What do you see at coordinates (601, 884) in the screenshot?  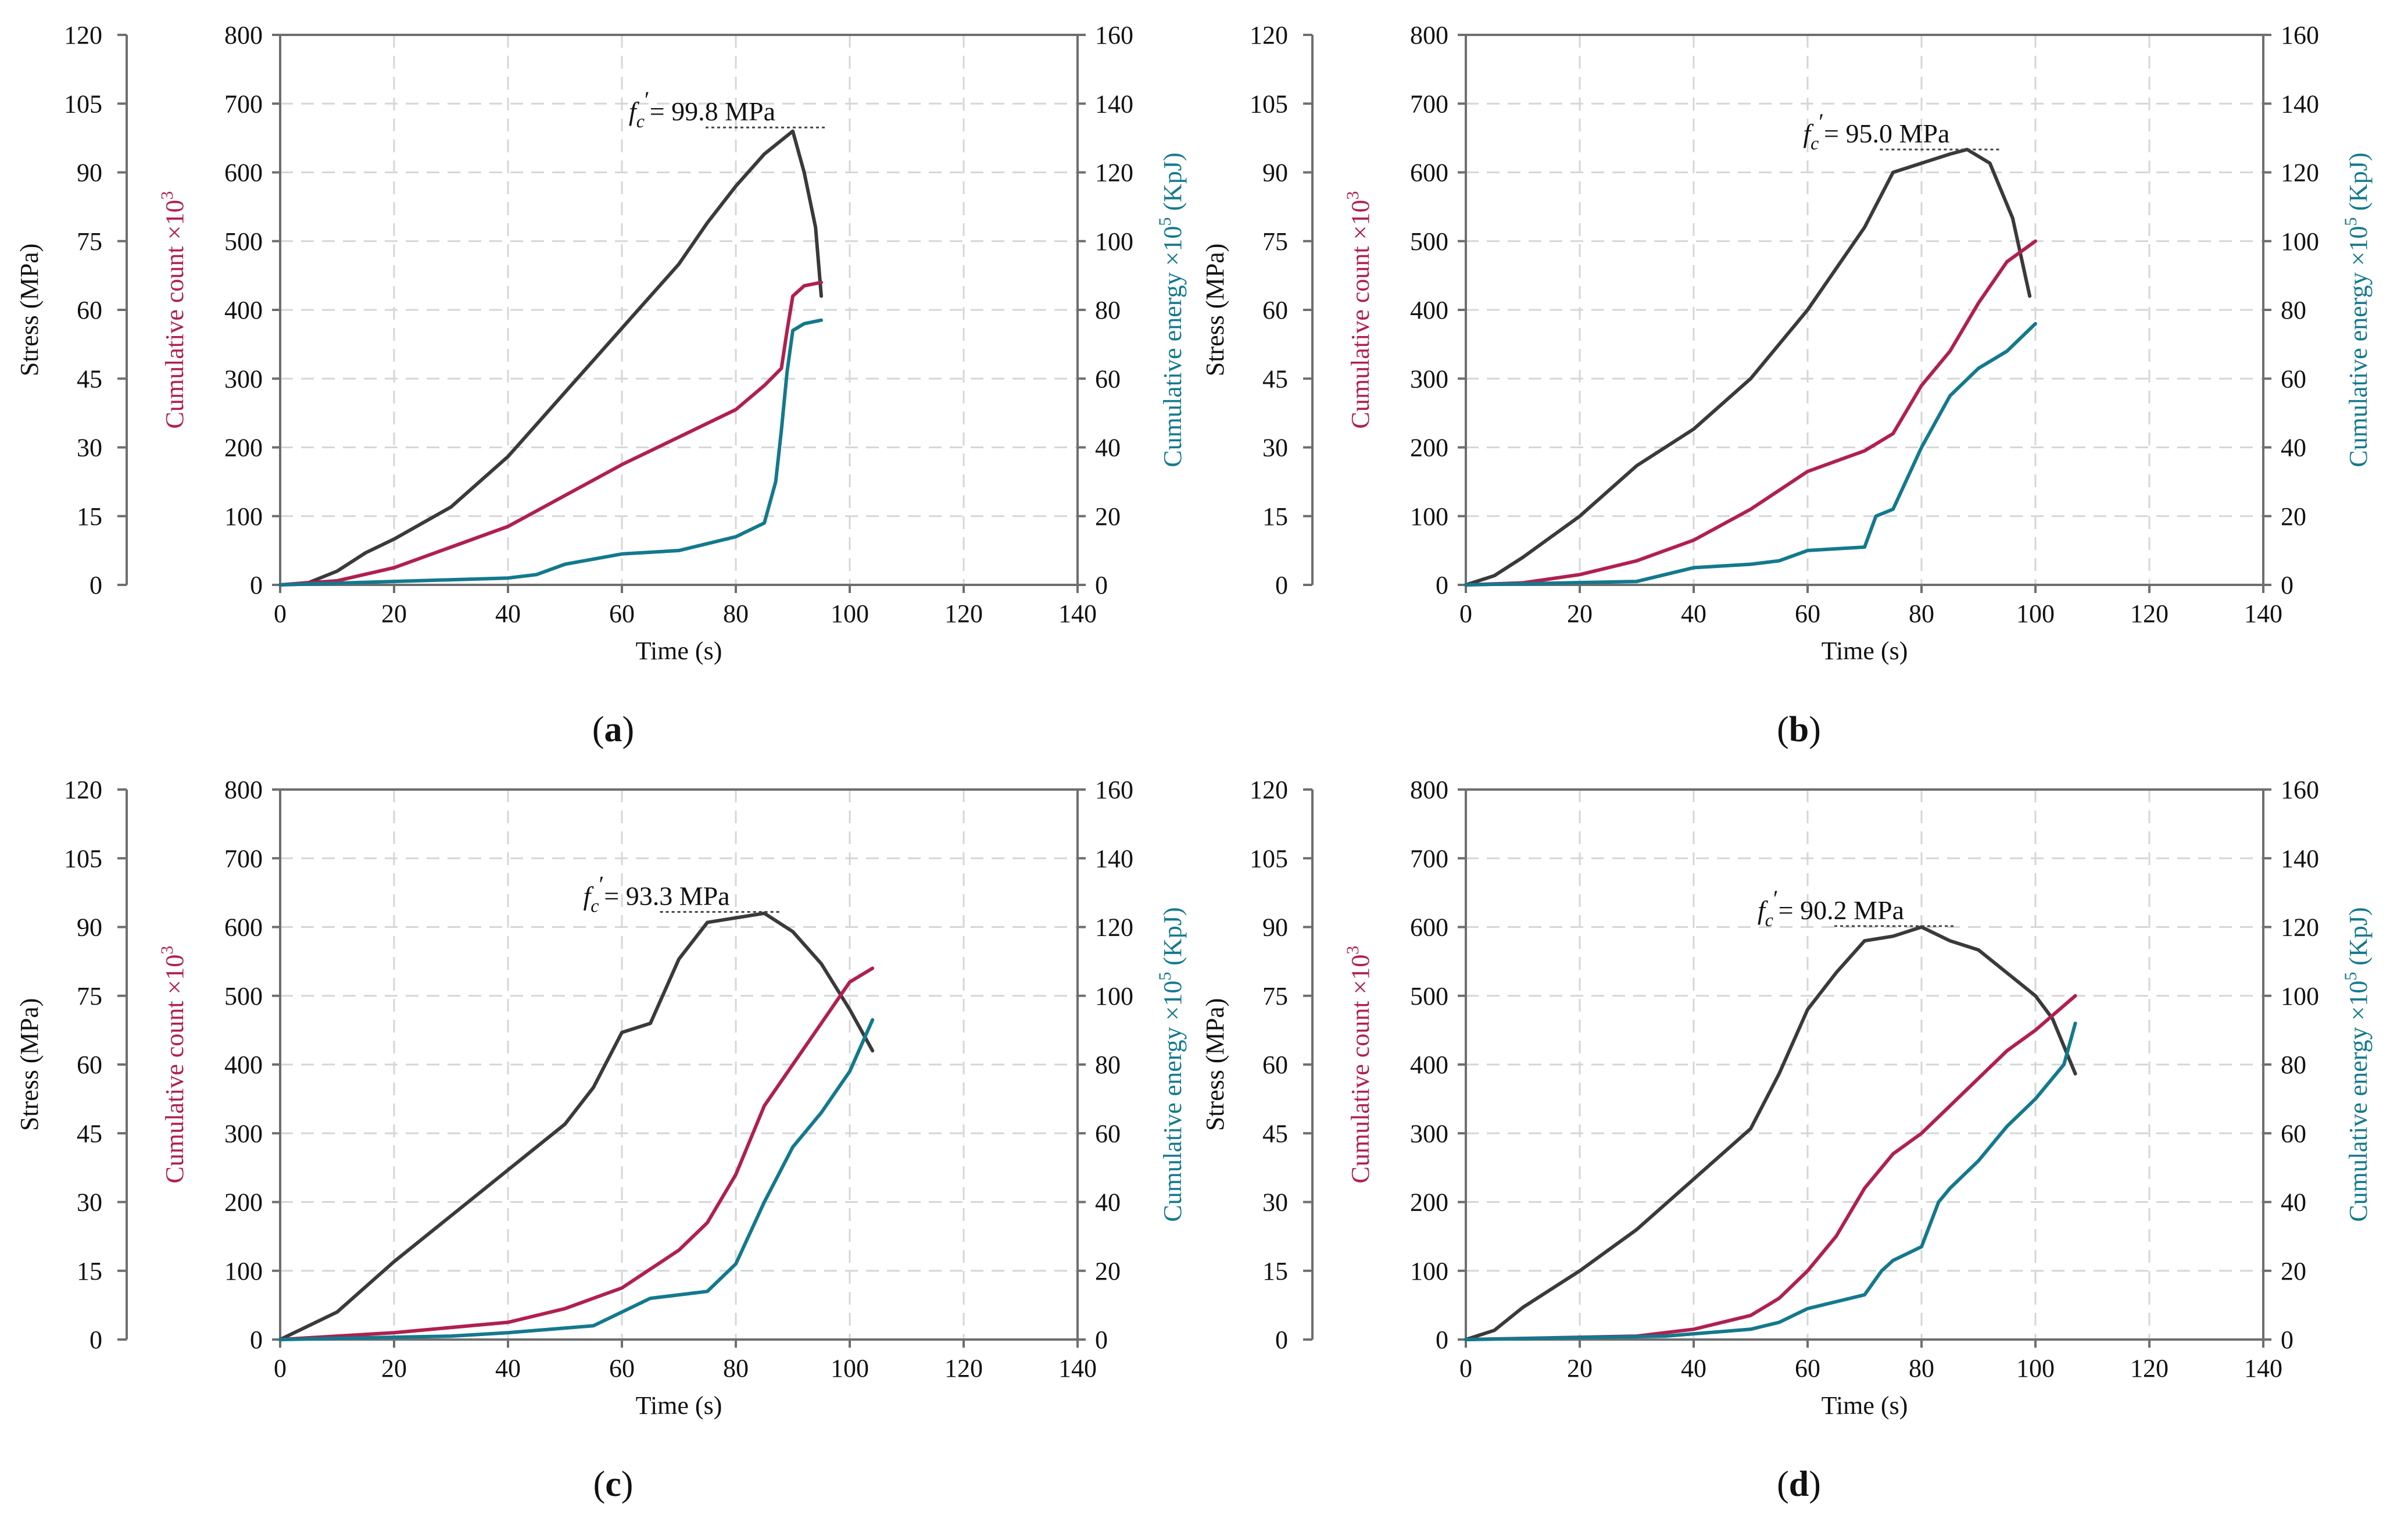 I see `annotation-prime: ′` at bounding box center [601, 884].